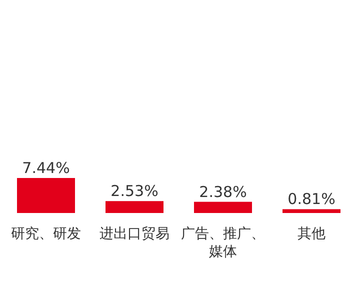 The height and width of the screenshot is (282, 352). I want to click on x-tick-label: 其他, so click(311, 234).